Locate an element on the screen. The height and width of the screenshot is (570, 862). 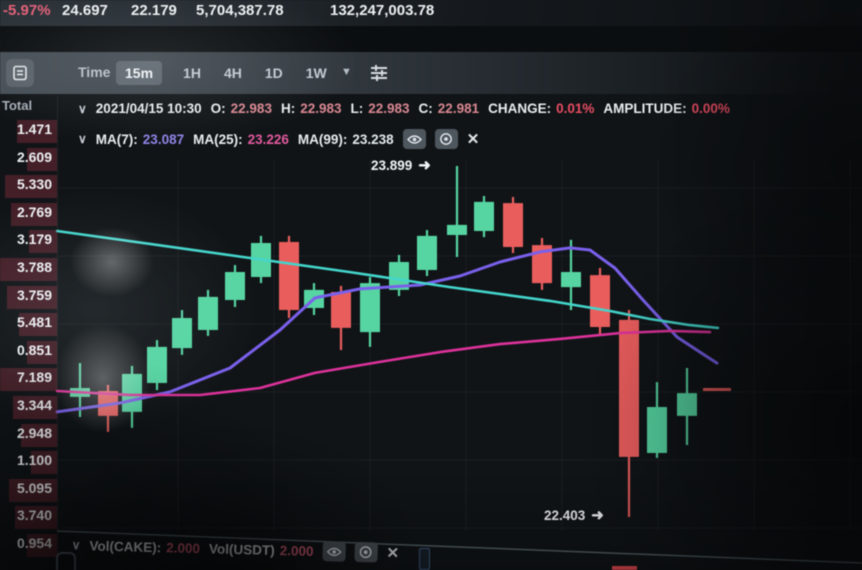
orderbook-total-value: 0.954 is located at coordinates (34, 543).